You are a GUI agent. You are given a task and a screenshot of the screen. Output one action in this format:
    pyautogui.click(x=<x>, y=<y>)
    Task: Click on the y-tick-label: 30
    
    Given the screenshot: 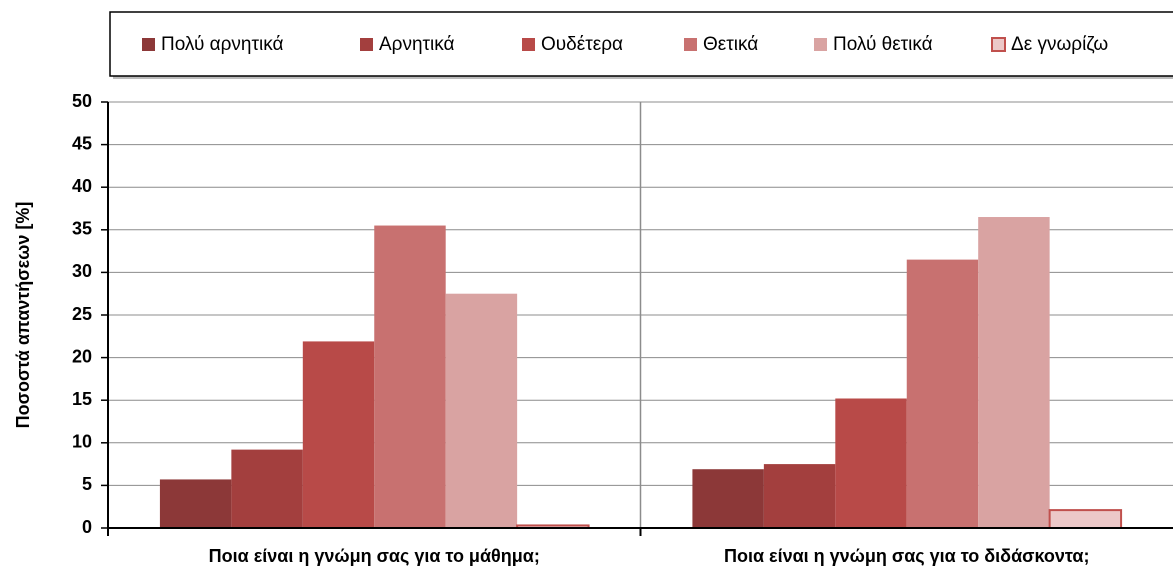 What is the action you would take?
    pyautogui.click(x=82, y=271)
    